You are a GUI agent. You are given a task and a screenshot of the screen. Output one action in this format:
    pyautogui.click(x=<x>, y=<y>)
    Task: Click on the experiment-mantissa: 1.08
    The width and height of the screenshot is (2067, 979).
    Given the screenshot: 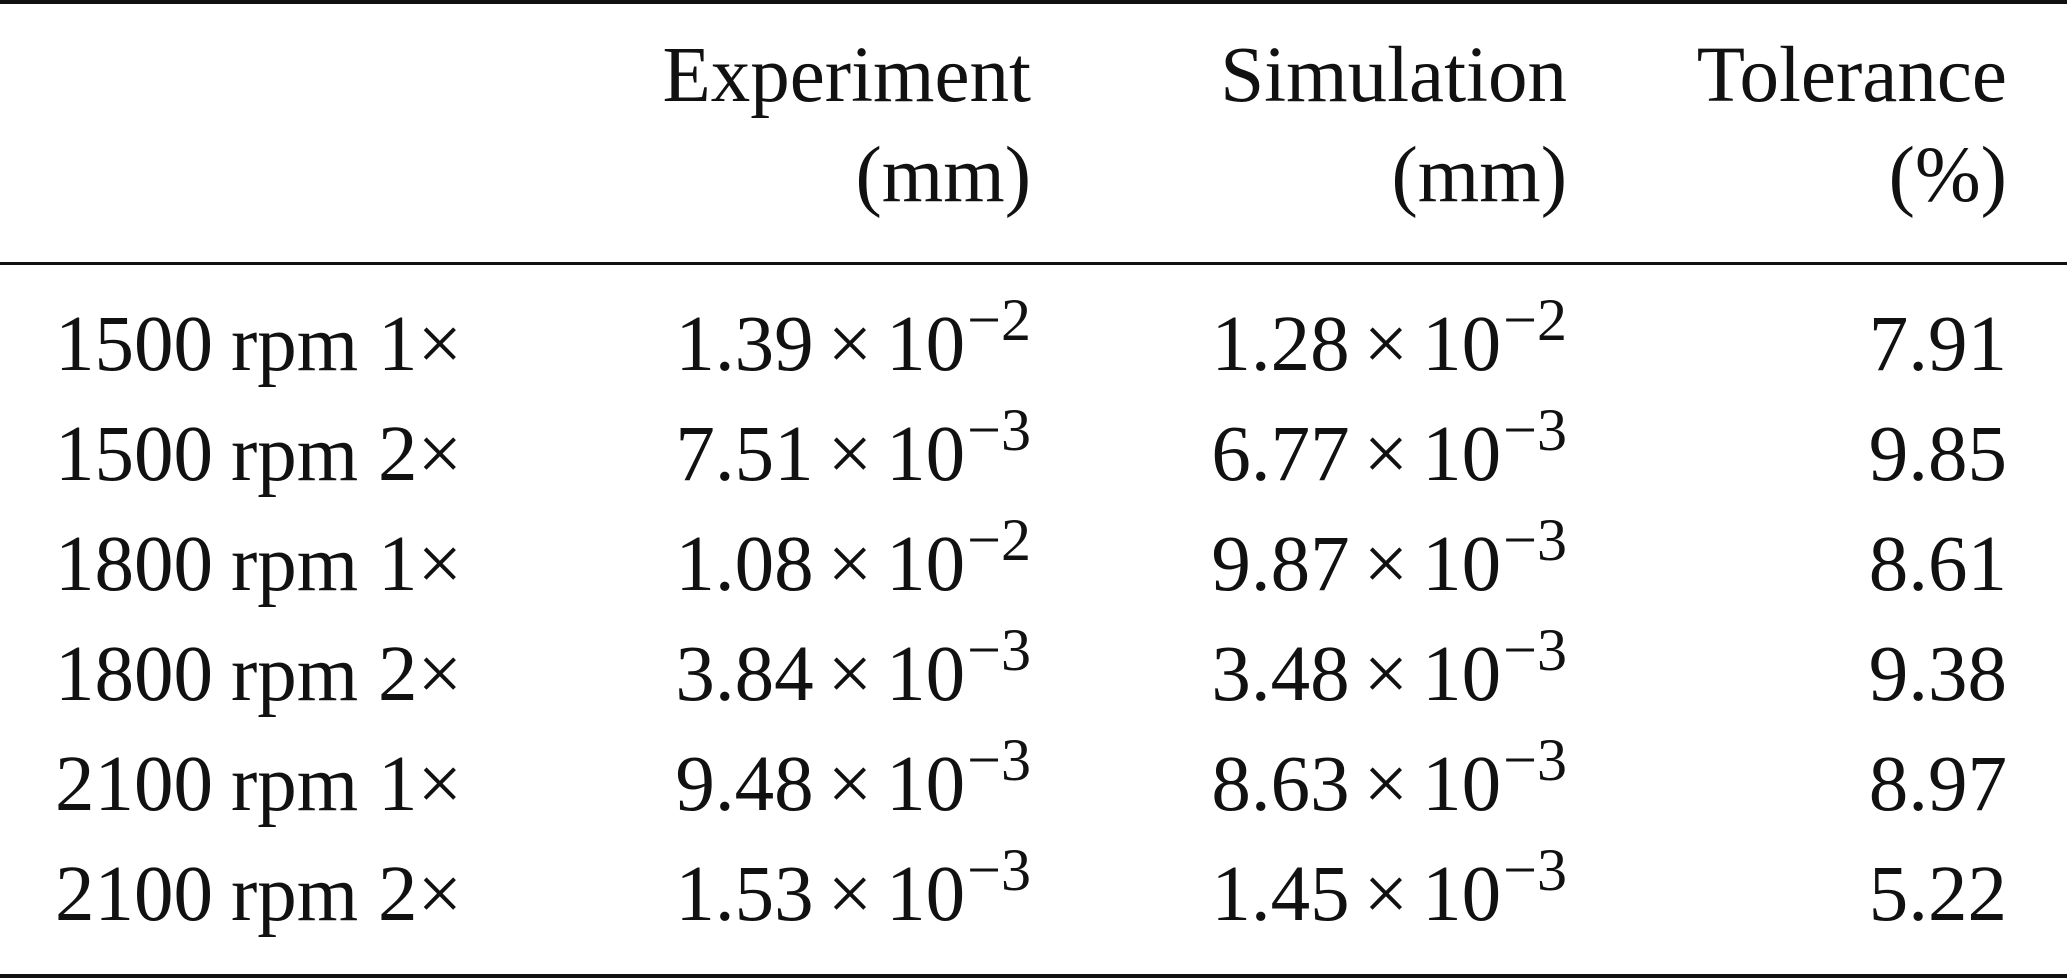 What is the action you would take?
    pyautogui.click(x=744, y=564)
    